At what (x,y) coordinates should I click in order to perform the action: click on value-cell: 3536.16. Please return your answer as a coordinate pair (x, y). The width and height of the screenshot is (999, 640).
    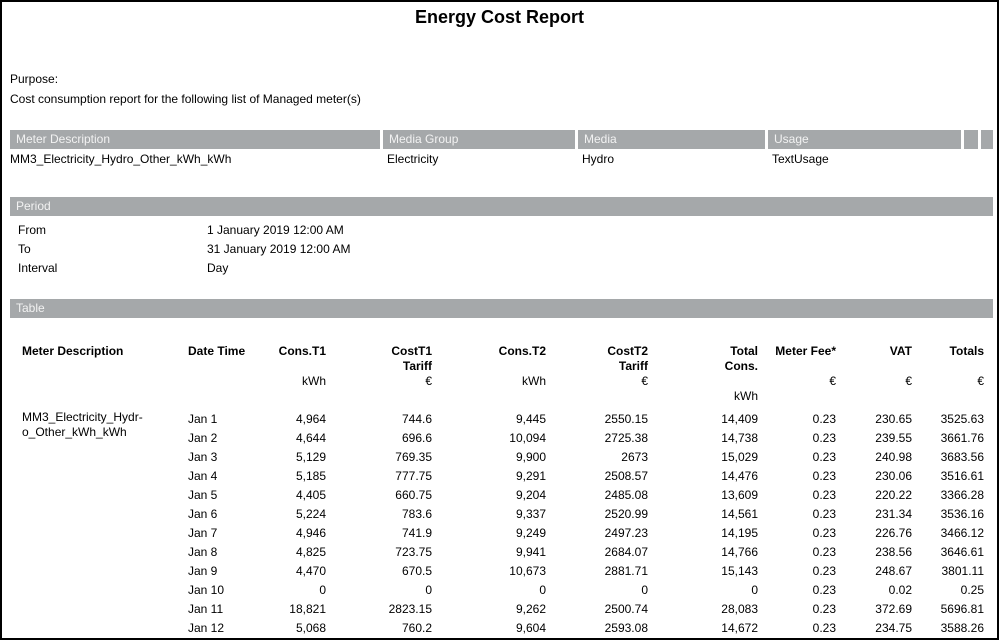
    Looking at the image, I should click on (962, 514).